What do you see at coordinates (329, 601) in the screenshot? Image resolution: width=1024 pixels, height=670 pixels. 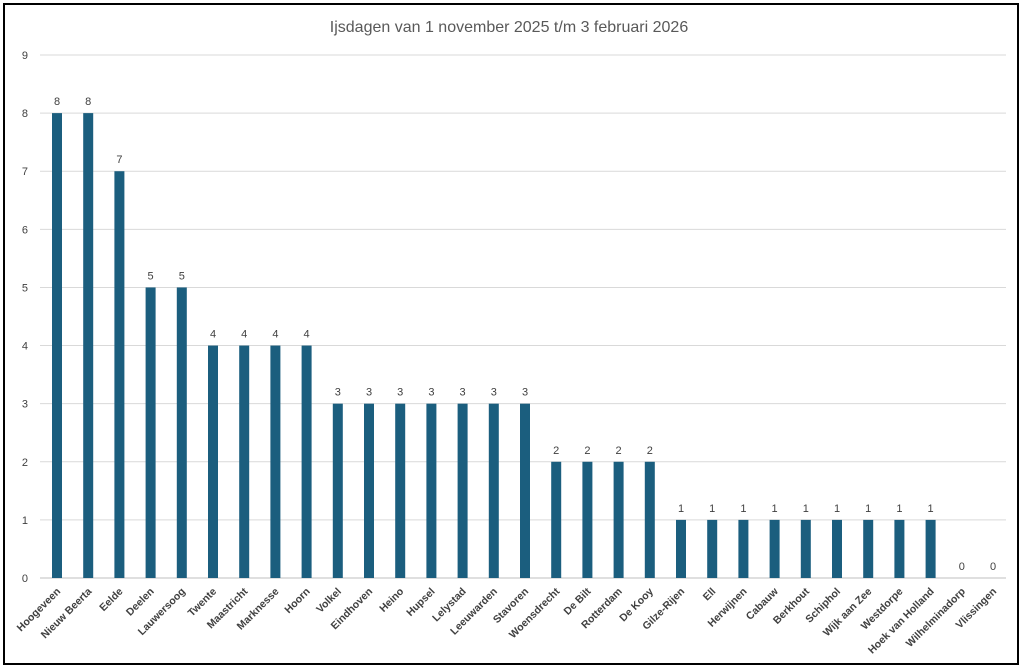 I see `x-tick-label: Volkel` at bounding box center [329, 601].